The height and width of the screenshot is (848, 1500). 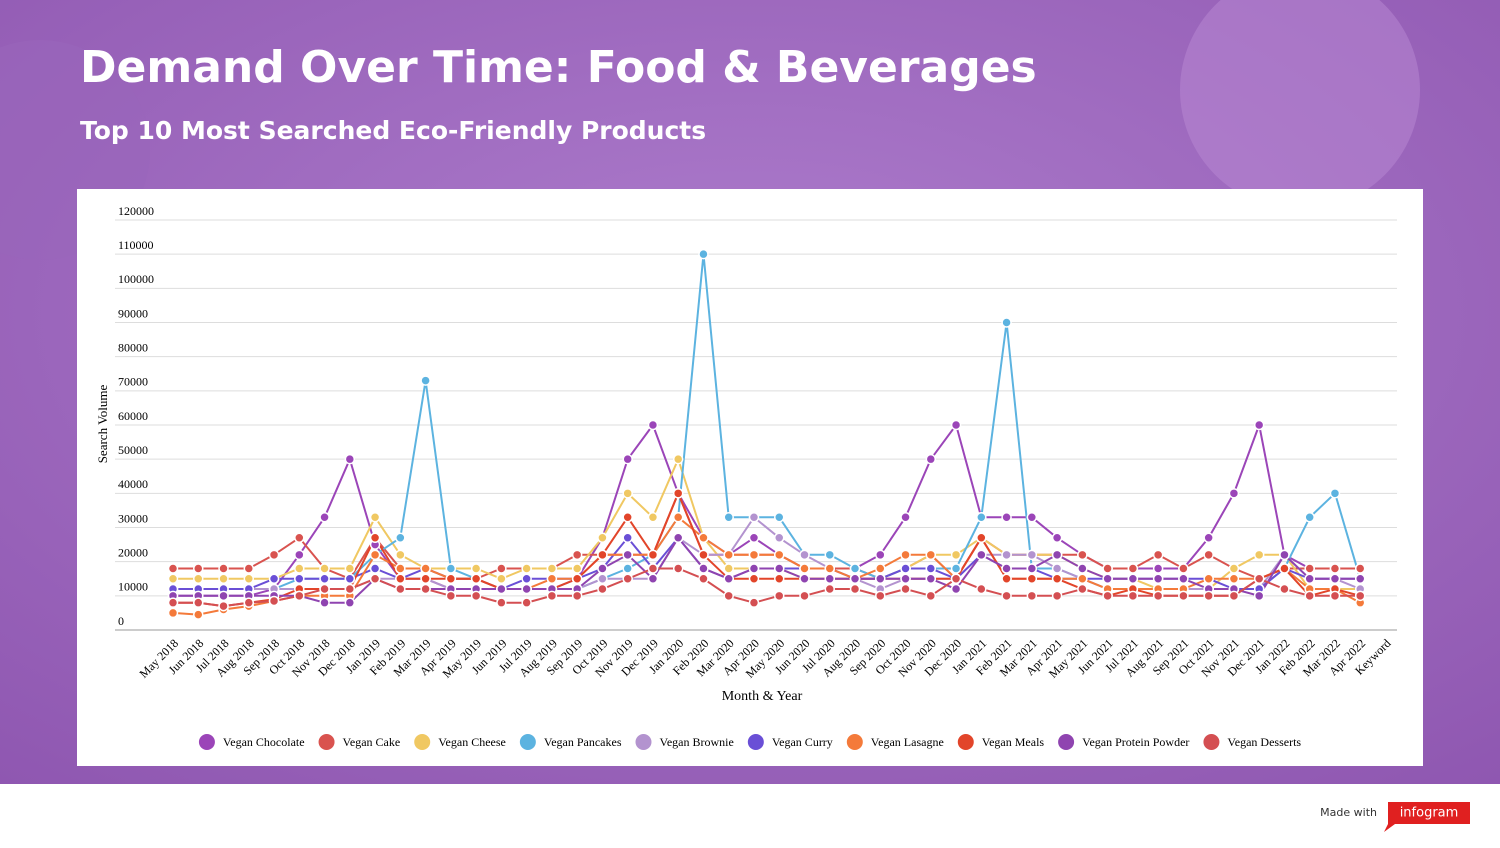 I want to click on y-tick-label: 50000, so click(x=133, y=450).